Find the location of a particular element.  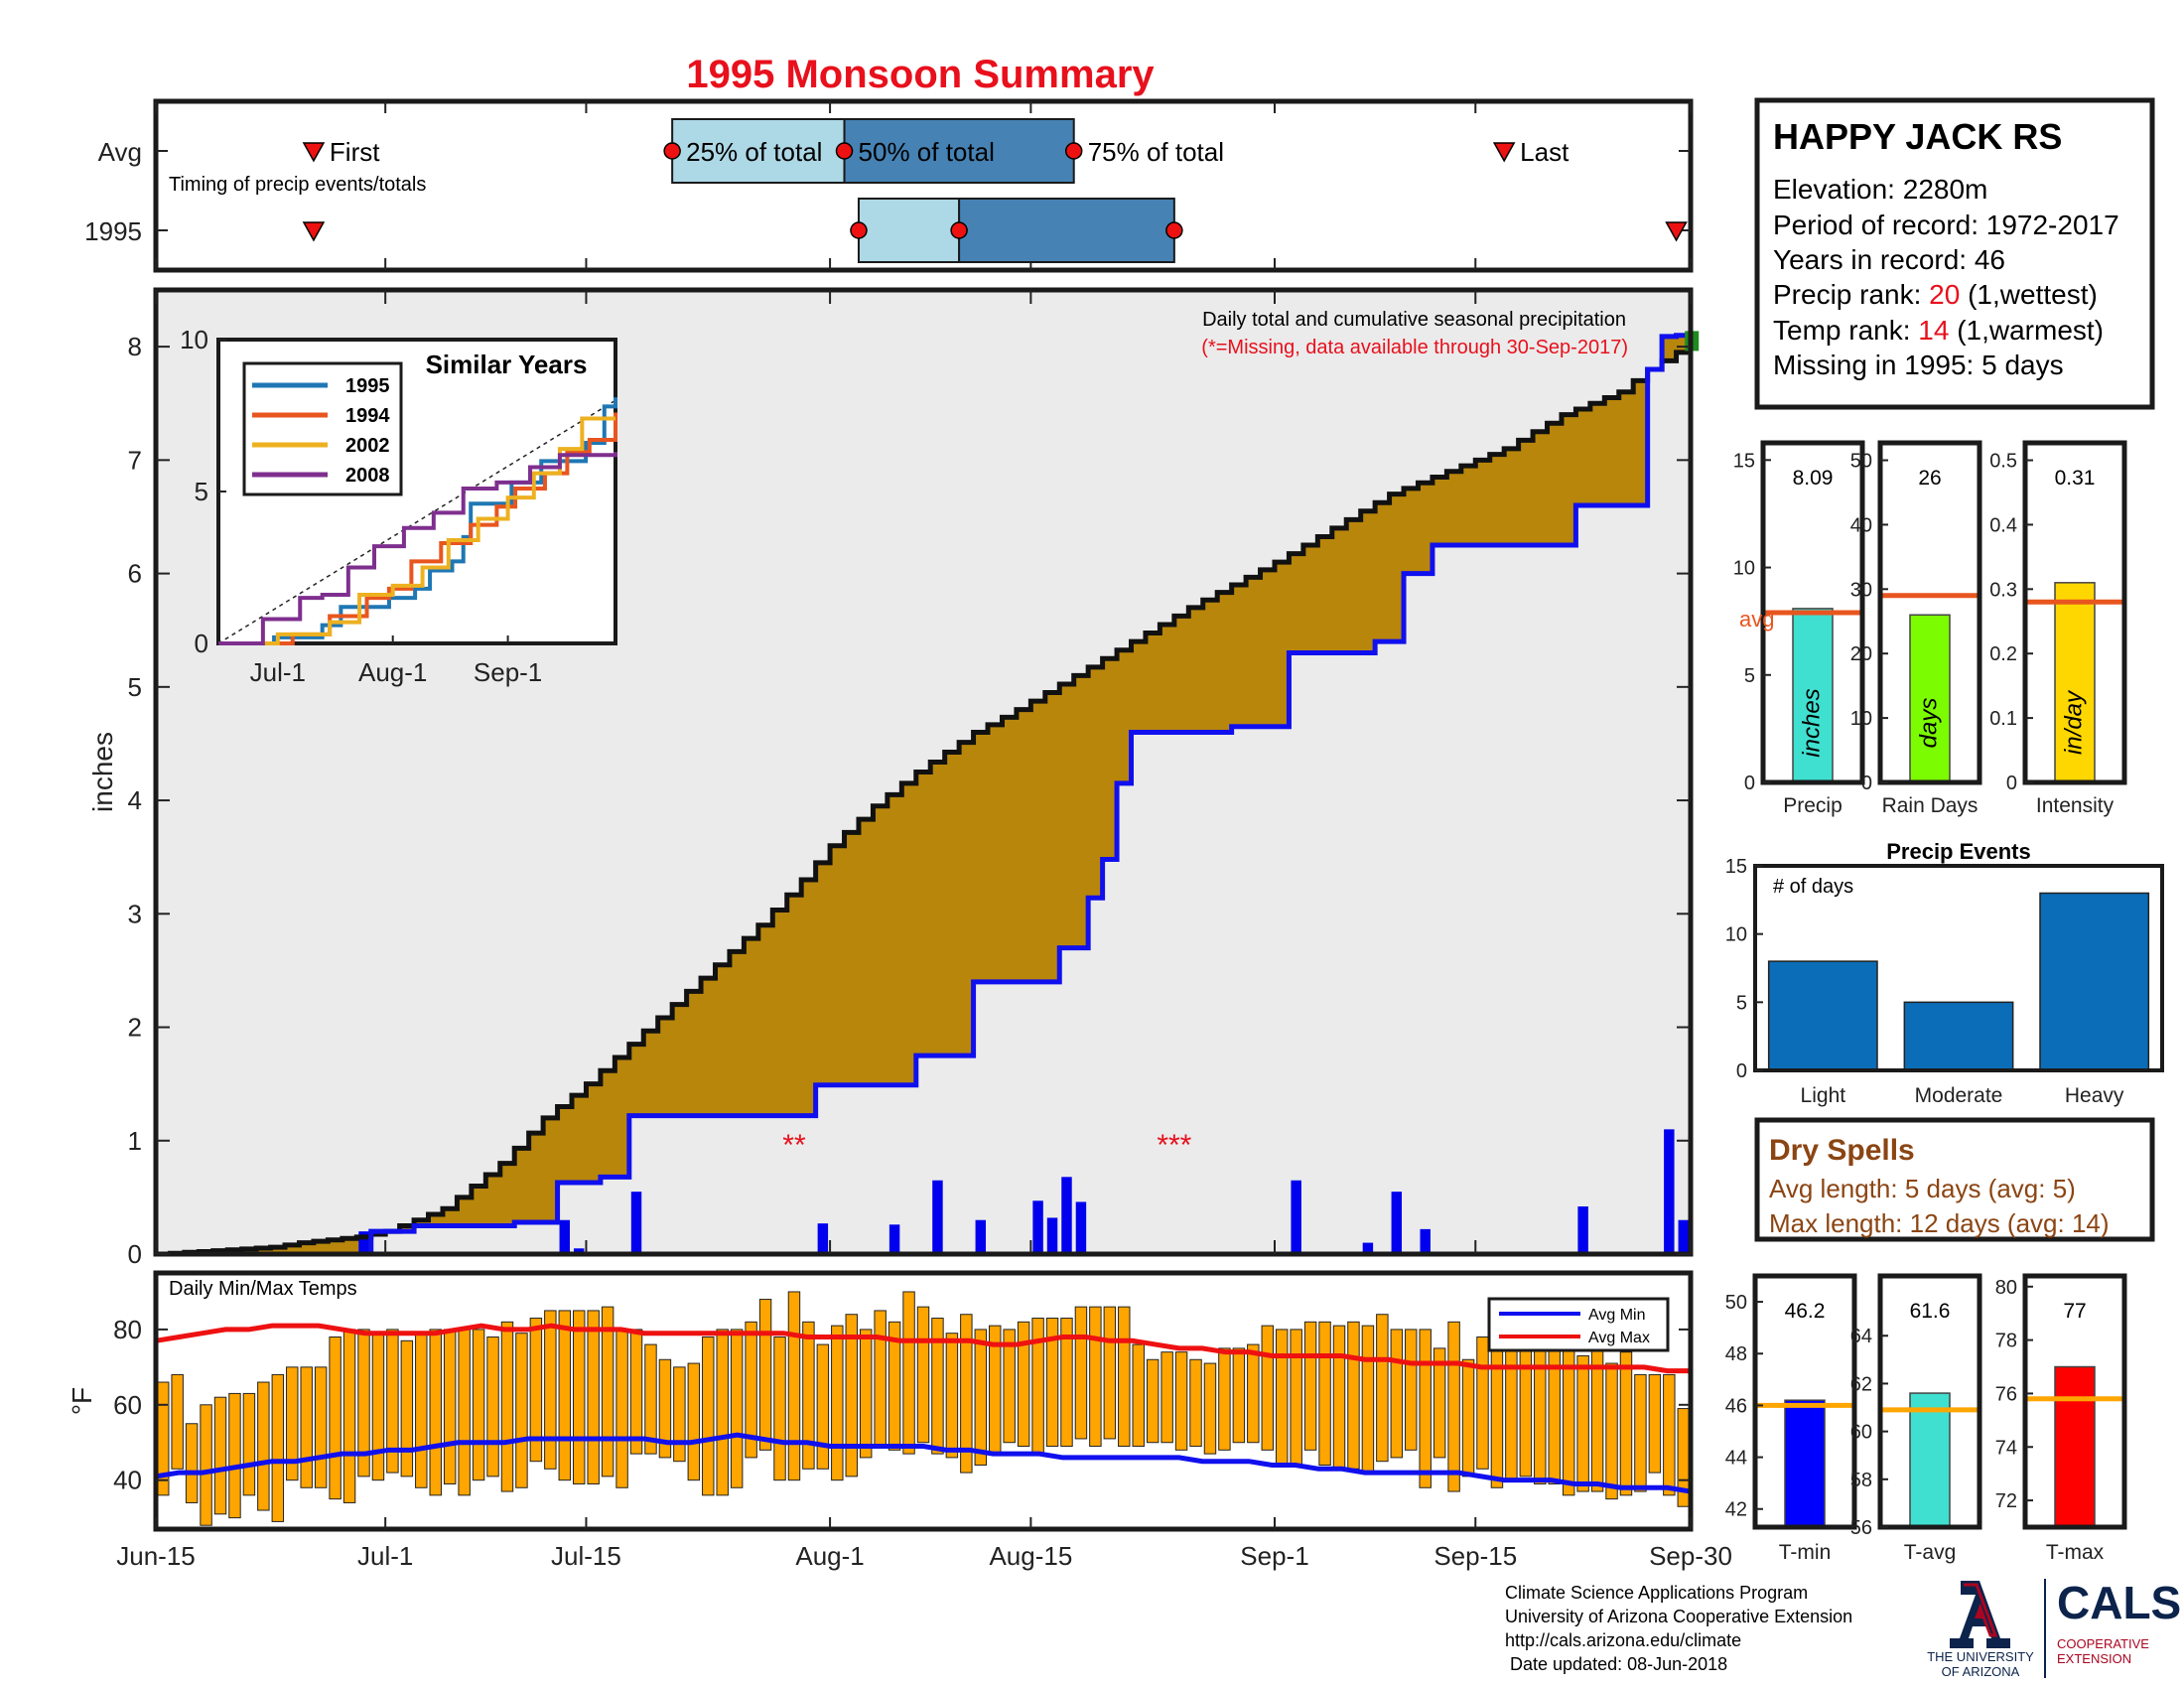

ytick-label: 0 is located at coordinates (135, 1254).